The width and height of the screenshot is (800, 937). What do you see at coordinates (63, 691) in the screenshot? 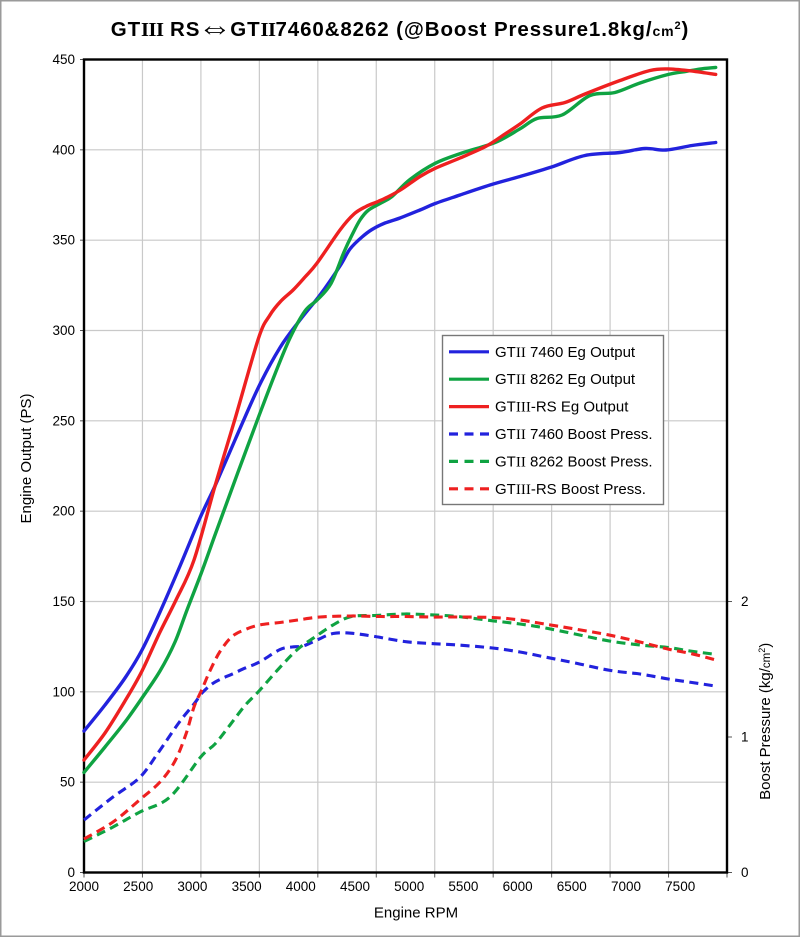
I see `svg-text: 100` at bounding box center [63, 691].